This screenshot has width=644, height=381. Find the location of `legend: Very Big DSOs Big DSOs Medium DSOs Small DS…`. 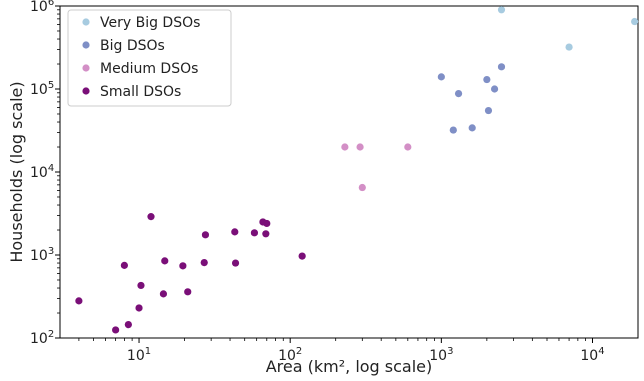

legend: Very Big DSOs Big DSOs Medium DSOs Small DS… is located at coordinates (149, 58).